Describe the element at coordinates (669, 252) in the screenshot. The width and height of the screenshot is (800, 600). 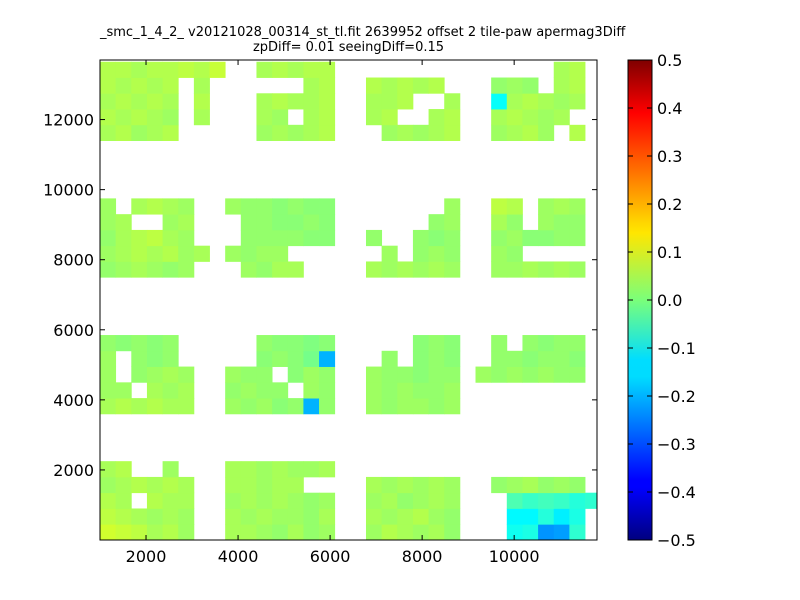
I see `colorbar-tick-label: 0.1` at that location.